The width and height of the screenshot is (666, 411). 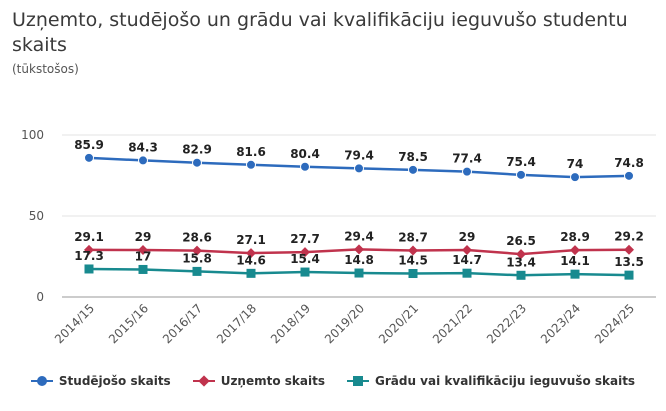 What do you see at coordinates (40, 297) in the screenshot?
I see `y-tick-label: 0` at bounding box center [40, 297].